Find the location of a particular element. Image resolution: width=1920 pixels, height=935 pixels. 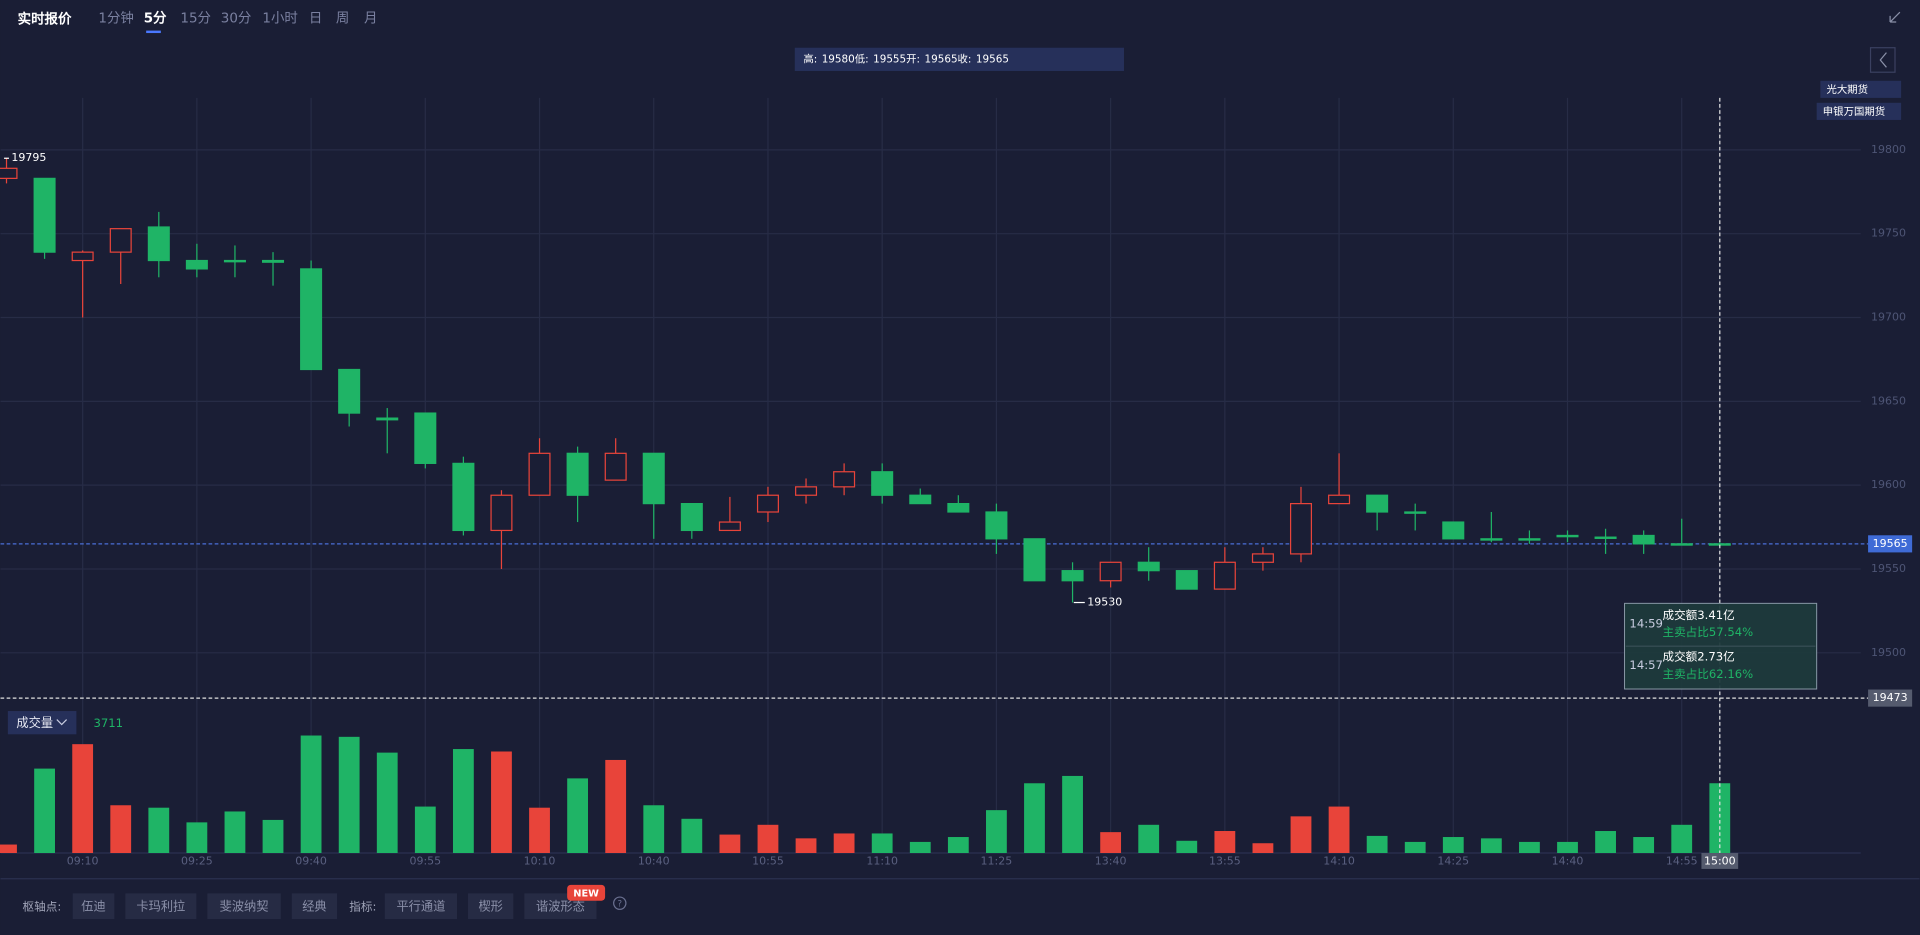

pivot-button-label: 经典 is located at coordinates (314, 906).